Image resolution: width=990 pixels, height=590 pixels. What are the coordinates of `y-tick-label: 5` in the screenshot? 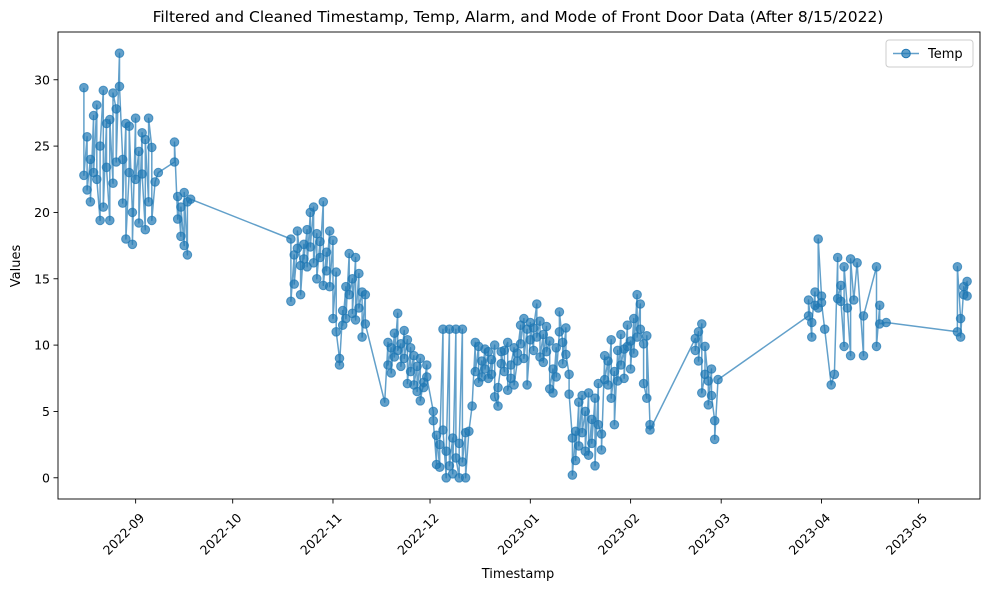 It's located at (46, 411).